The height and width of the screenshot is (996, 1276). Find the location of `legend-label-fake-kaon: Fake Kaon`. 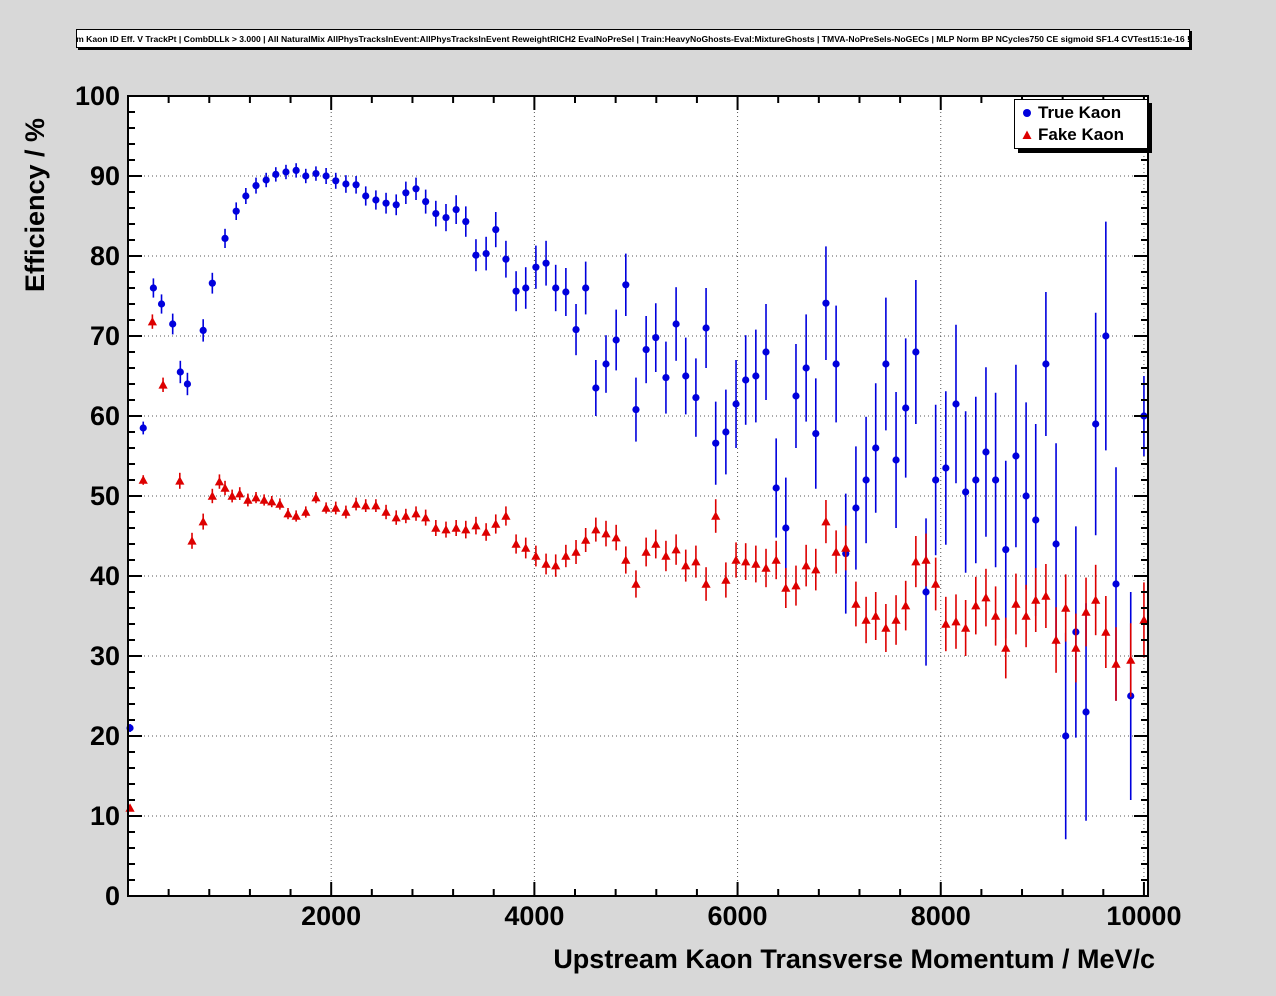

legend-label-fake-kaon: Fake Kaon is located at coordinates (1081, 134).